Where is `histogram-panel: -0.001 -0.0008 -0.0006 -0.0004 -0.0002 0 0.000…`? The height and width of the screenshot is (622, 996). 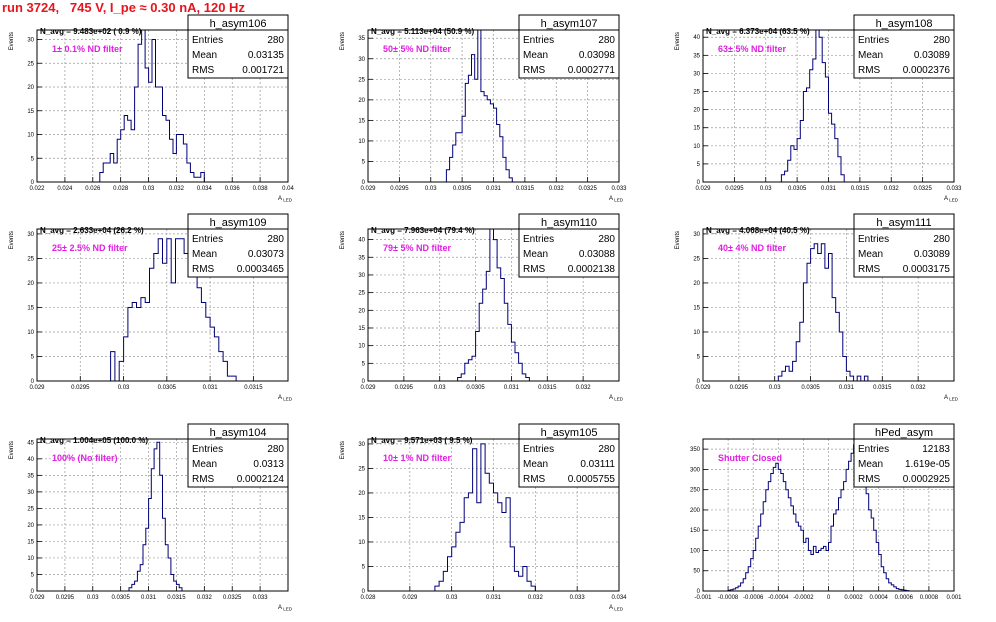 histogram-panel: -0.001 -0.0008 -0.0006 -0.0004 -0.0002 0 0.000… is located at coordinates (826, 512).